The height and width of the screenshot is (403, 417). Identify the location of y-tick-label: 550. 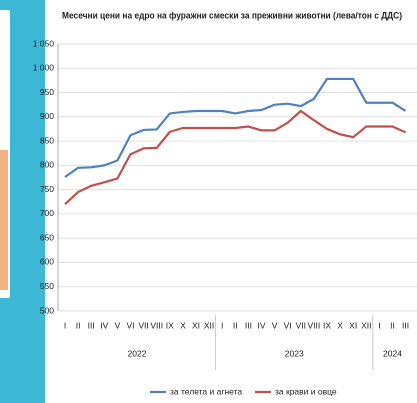
(47, 286).